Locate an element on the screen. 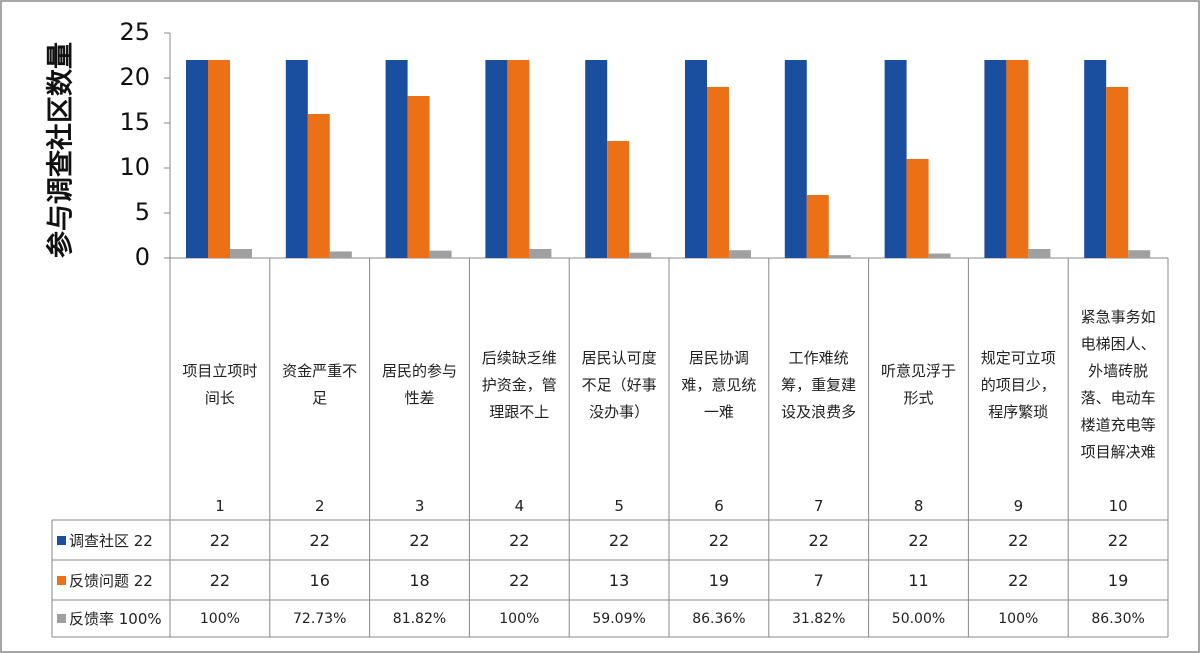 The image size is (1200, 653). category-description: 工作难统筹，重复建设及浪费多 is located at coordinates (819, 384).